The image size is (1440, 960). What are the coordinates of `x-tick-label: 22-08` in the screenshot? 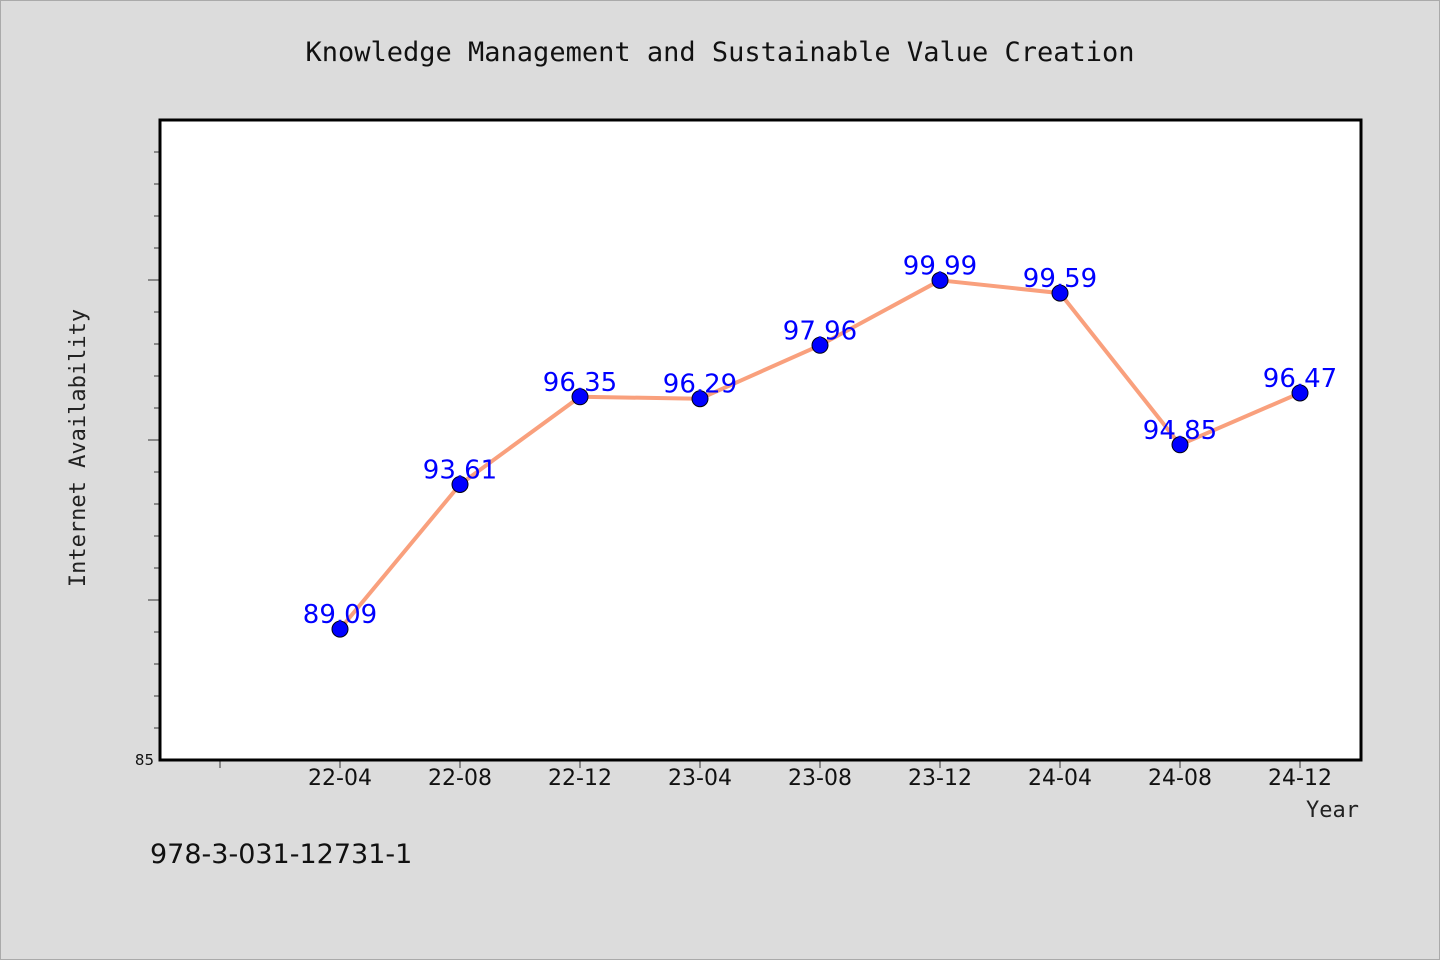 It's located at (460, 778).